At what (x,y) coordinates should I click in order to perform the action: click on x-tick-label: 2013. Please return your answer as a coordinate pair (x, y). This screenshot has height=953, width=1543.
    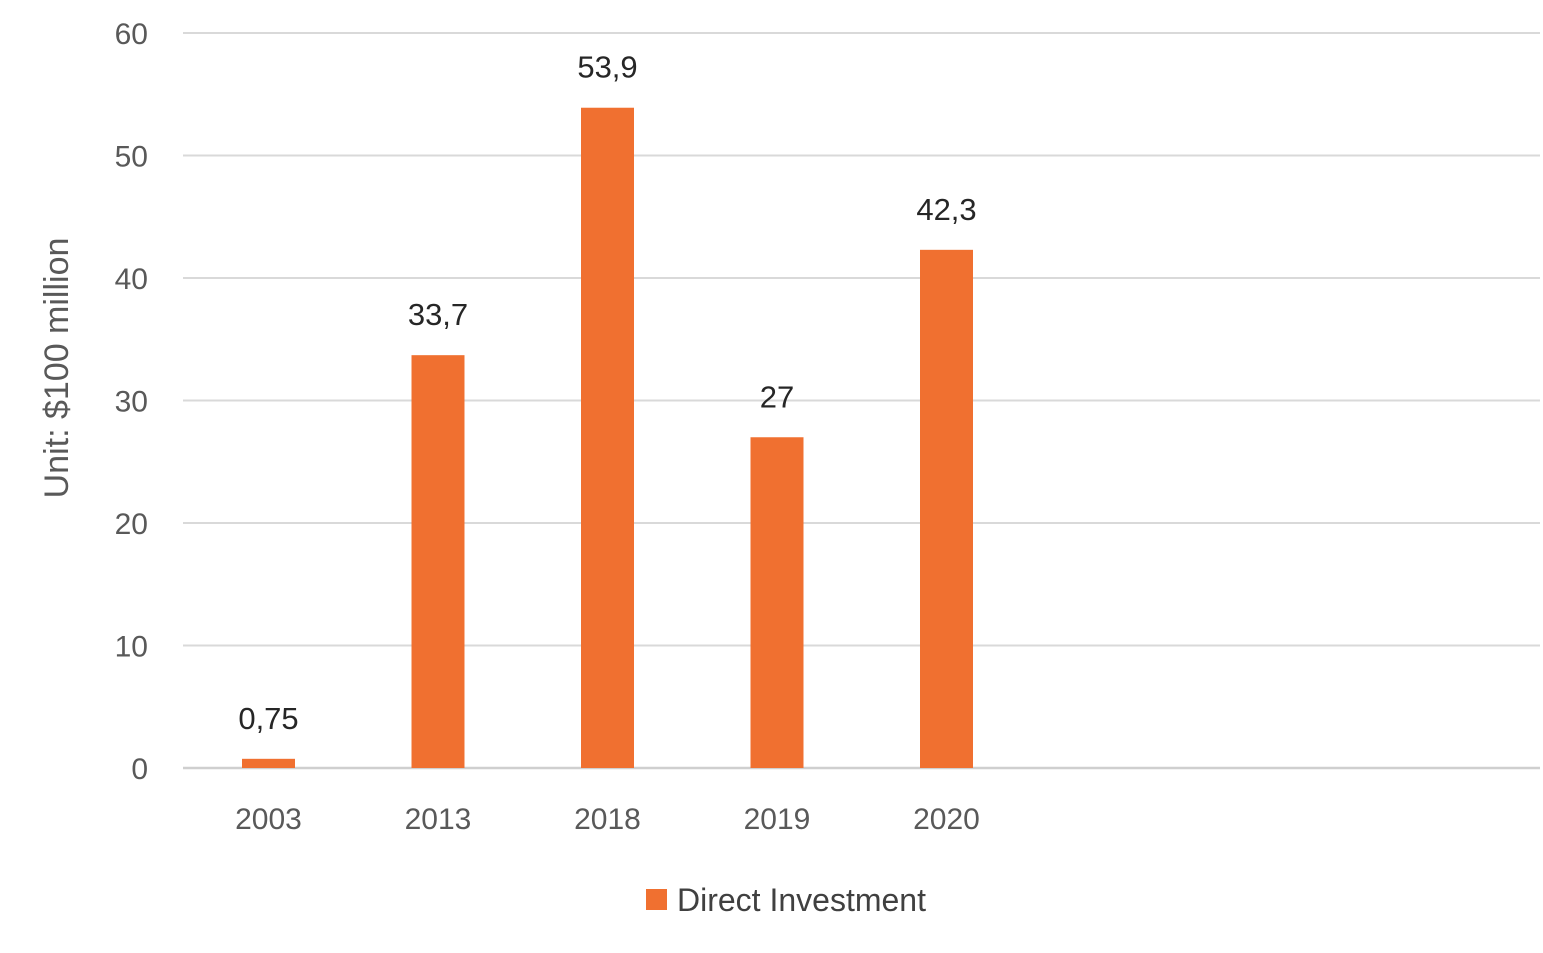
    Looking at the image, I should click on (438, 819).